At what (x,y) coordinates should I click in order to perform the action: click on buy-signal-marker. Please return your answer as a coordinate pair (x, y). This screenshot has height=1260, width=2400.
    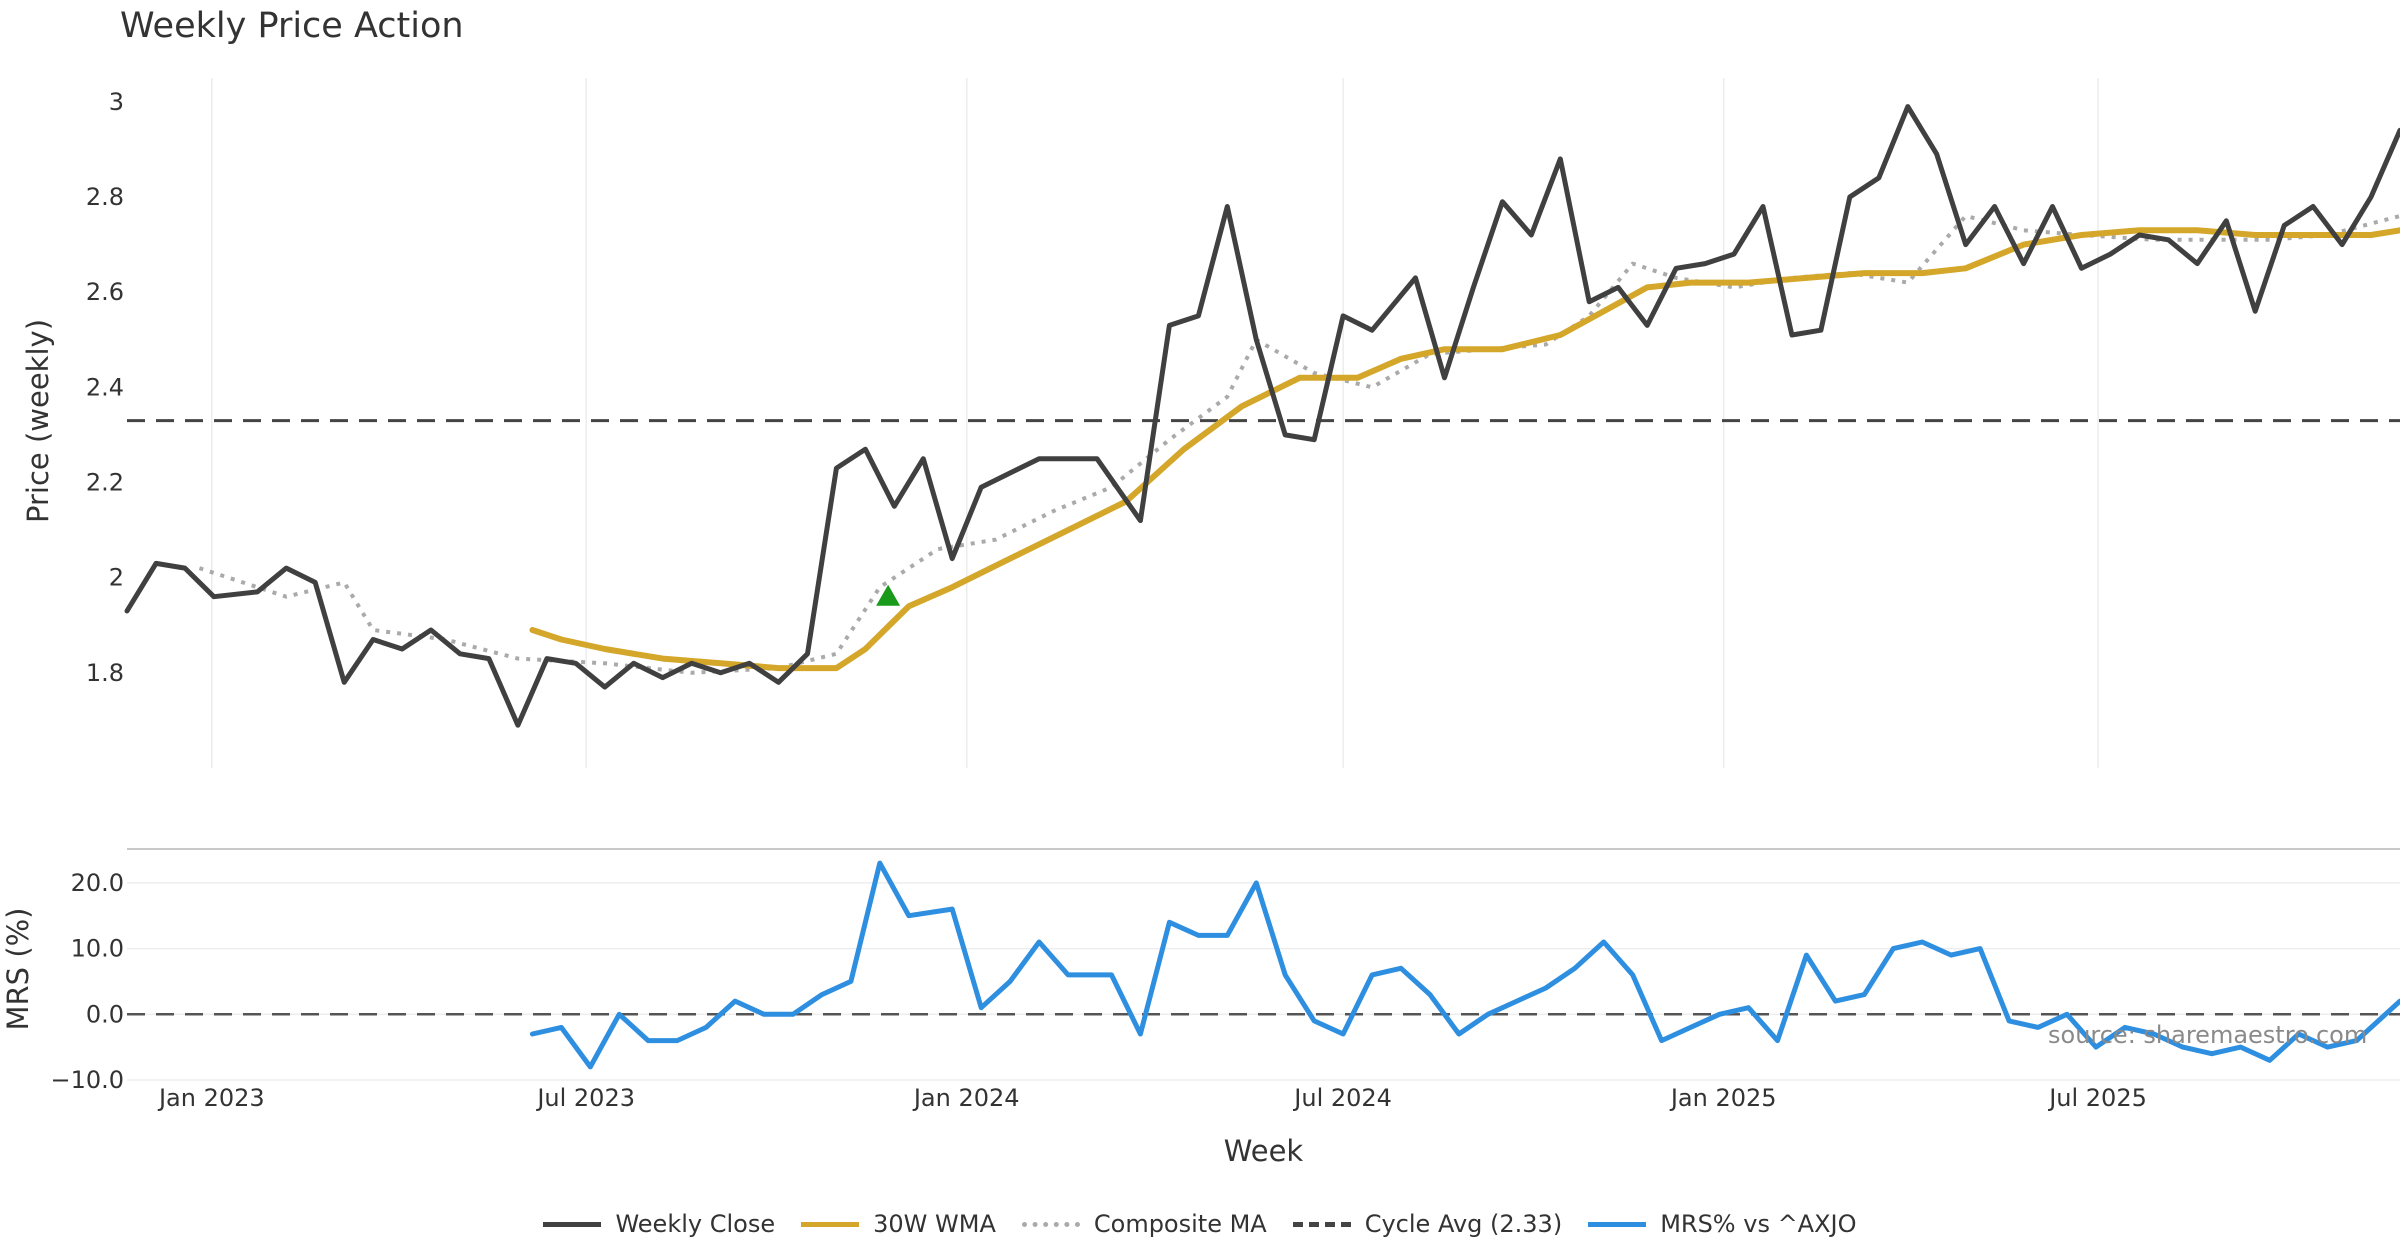
    Looking at the image, I should click on (888, 595).